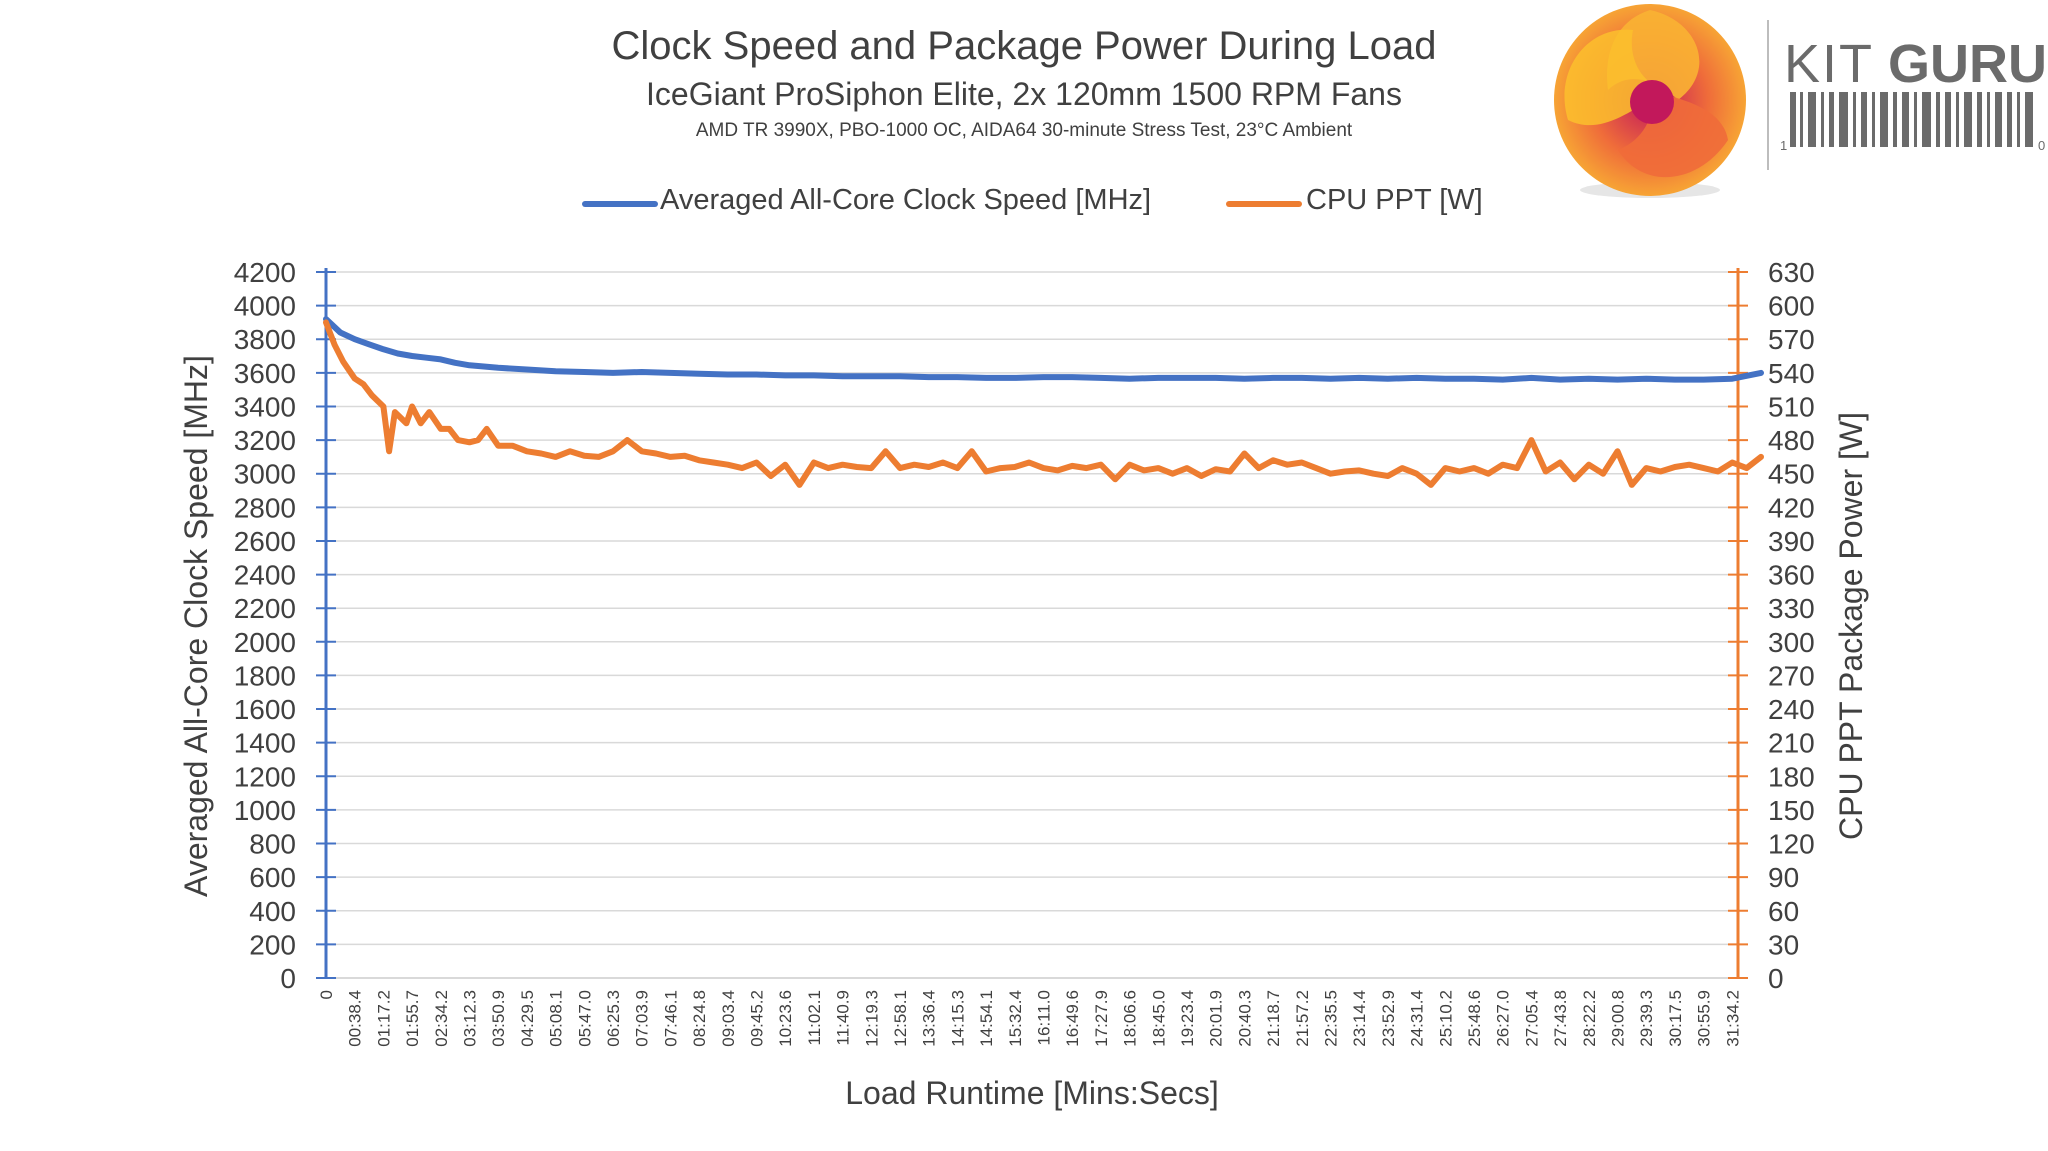 Image resolution: width=2048 pixels, height=1151 pixels. Describe the element at coordinates (986, 1018) in the screenshot. I see `x-tick-label: 14:54.1` at that location.